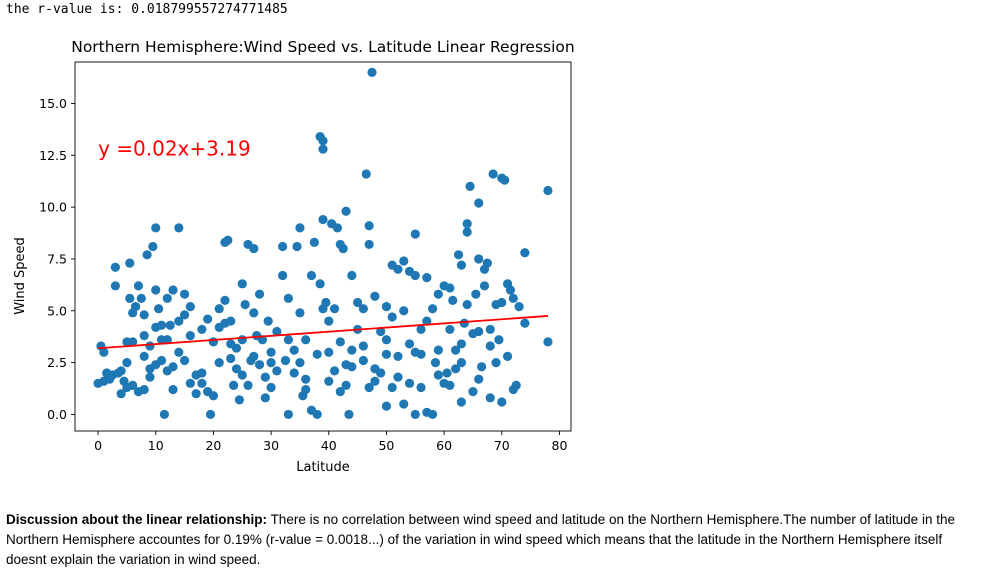 This screenshot has width=982, height=576. What do you see at coordinates (53, 207) in the screenshot?
I see `y-tick-label: 10.0` at bounding box center [53, 207].